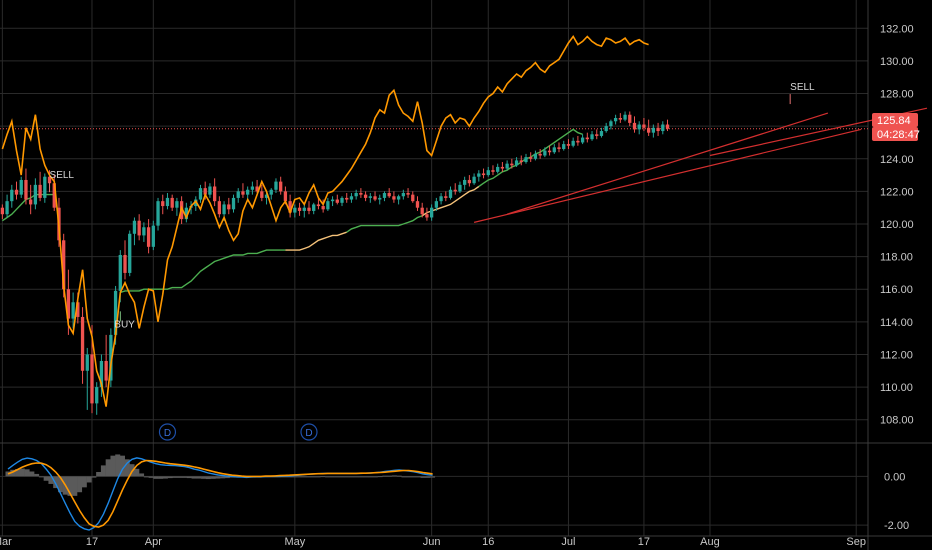 The height and width of the screenshot is (550, 932). I want to click on y-tick-label: 130.00, so click(897, 62).